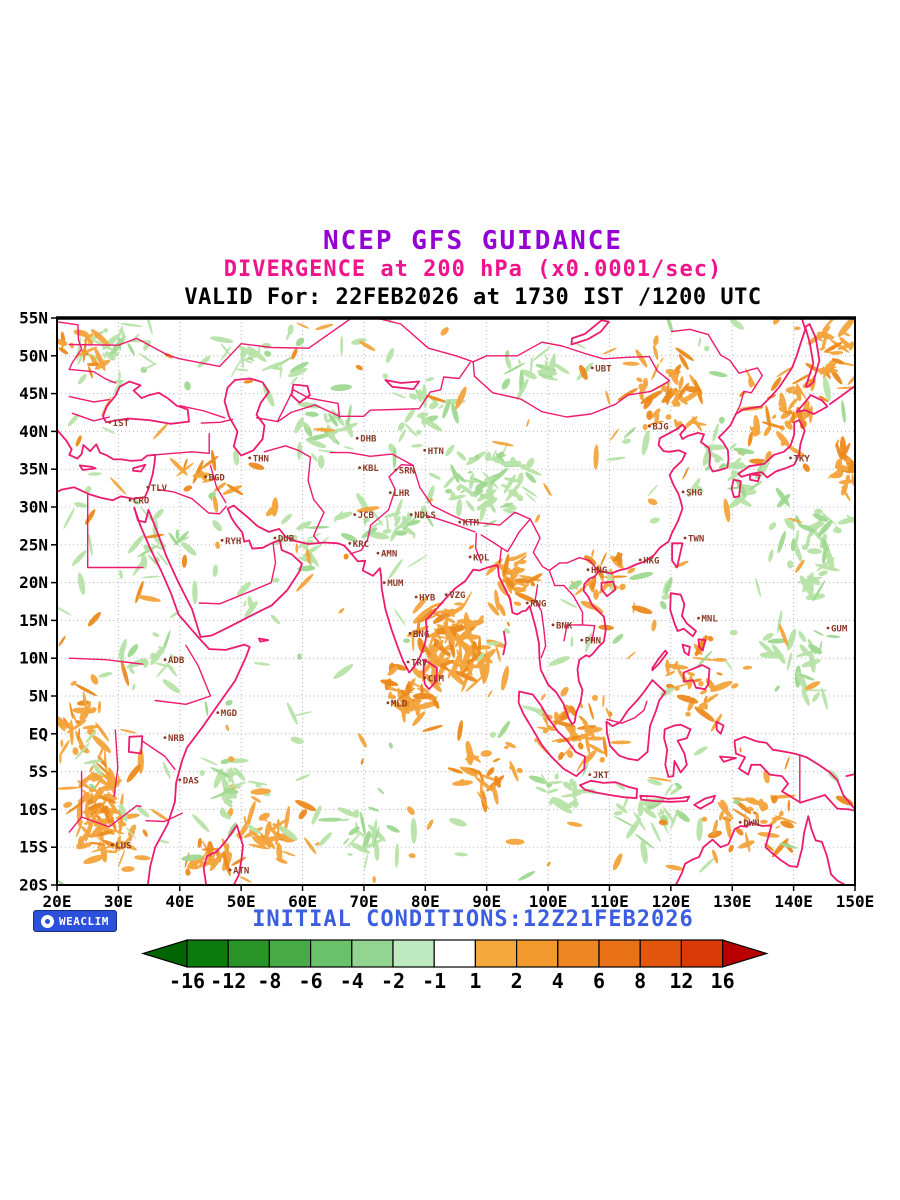  I want to click on station-label-srn: SRN, so click(407, 472).